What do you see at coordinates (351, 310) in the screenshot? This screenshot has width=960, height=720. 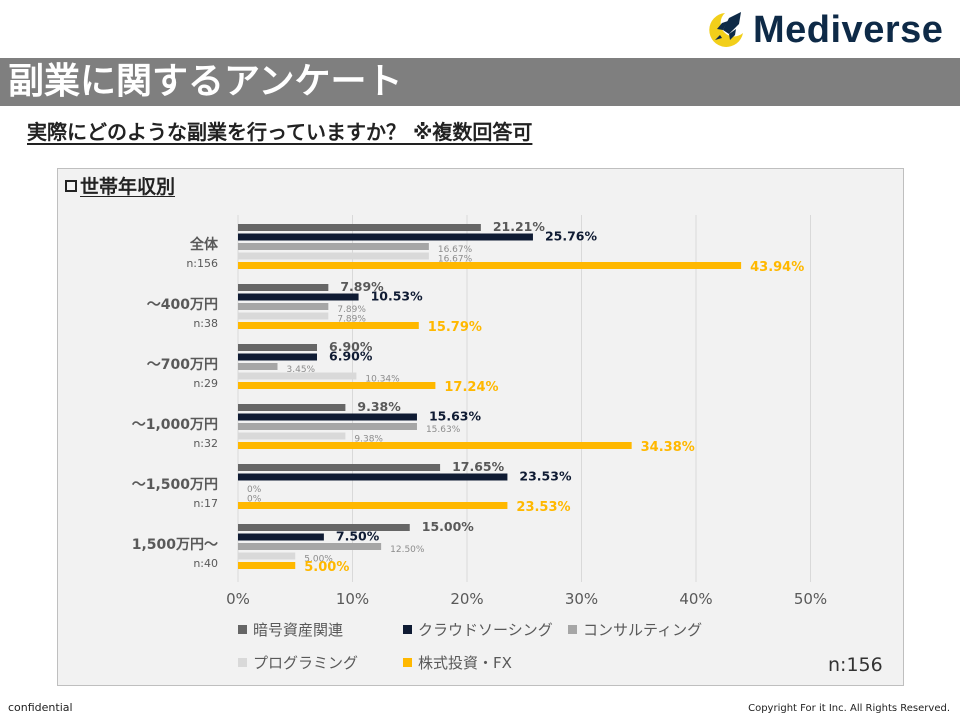 I see `data-label-consulting: 7.89%` at bounding box center [351, 310].